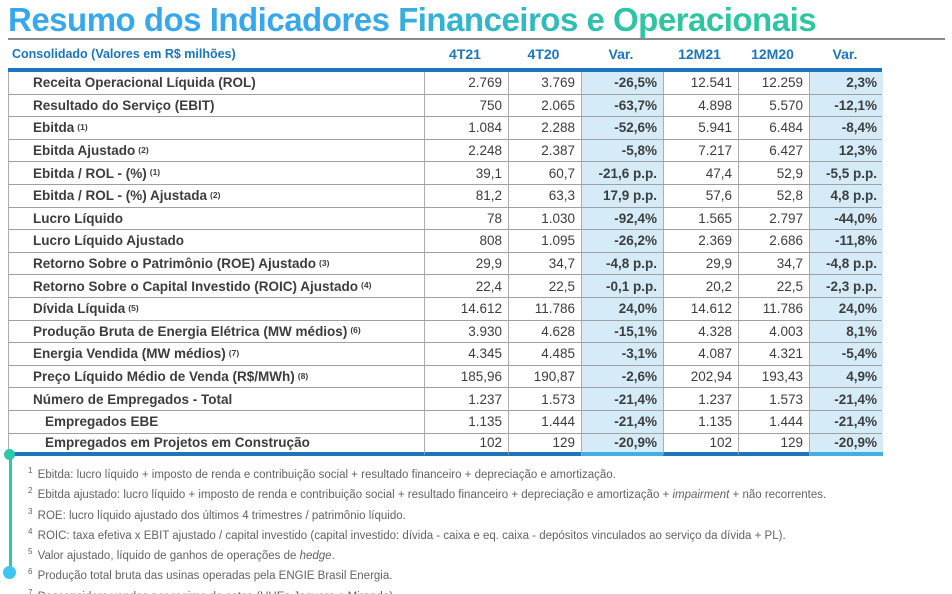 The width and height of the screenshot is (952, 594). What do you see at coordinates (773, 173) in the screenshot?
I see `value-cell: 52,9` at bounding box center [773, 173].